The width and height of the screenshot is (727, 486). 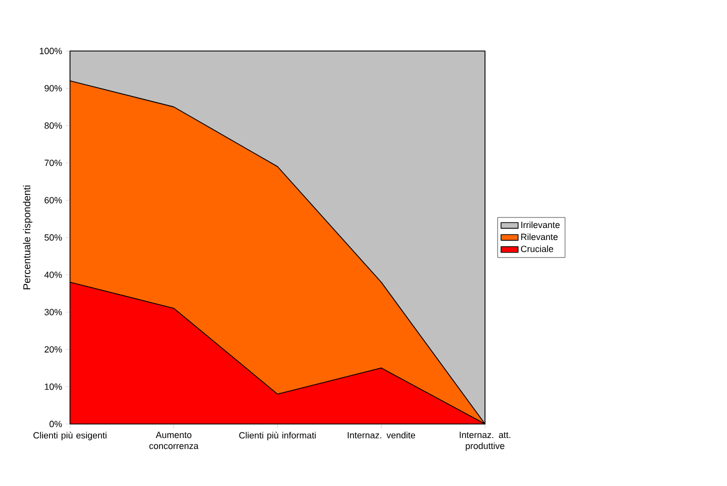 What do you see at coordinates (53, 275) in the screenshot?
I see `y-tick-label: 40%` at bounding box center [53, 275].